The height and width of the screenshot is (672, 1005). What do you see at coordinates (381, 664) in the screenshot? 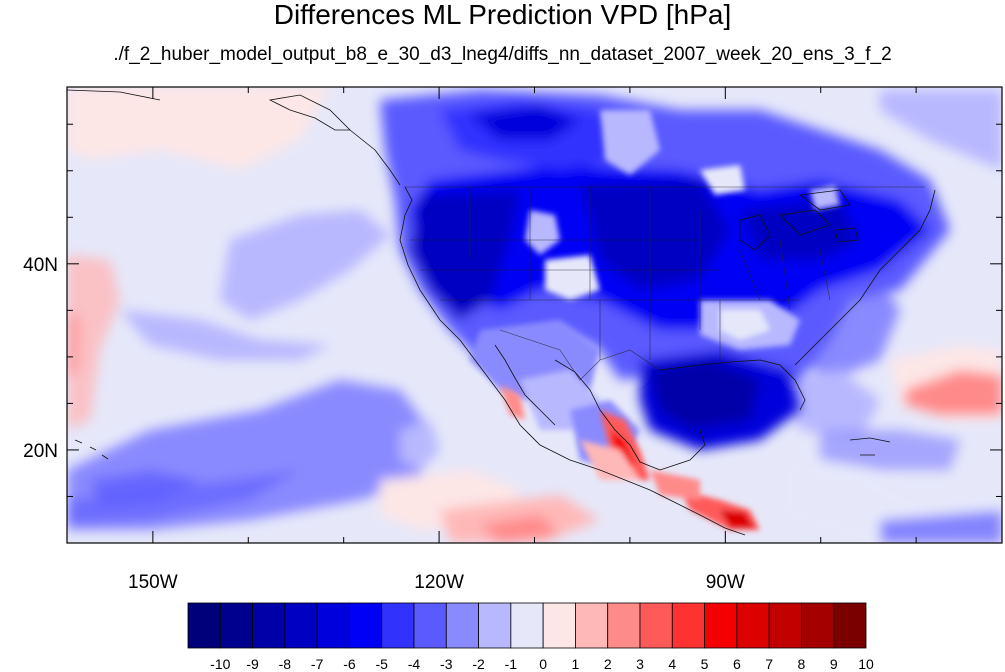
I see `colorbar-label: -5` at bounding box center [381, 664].